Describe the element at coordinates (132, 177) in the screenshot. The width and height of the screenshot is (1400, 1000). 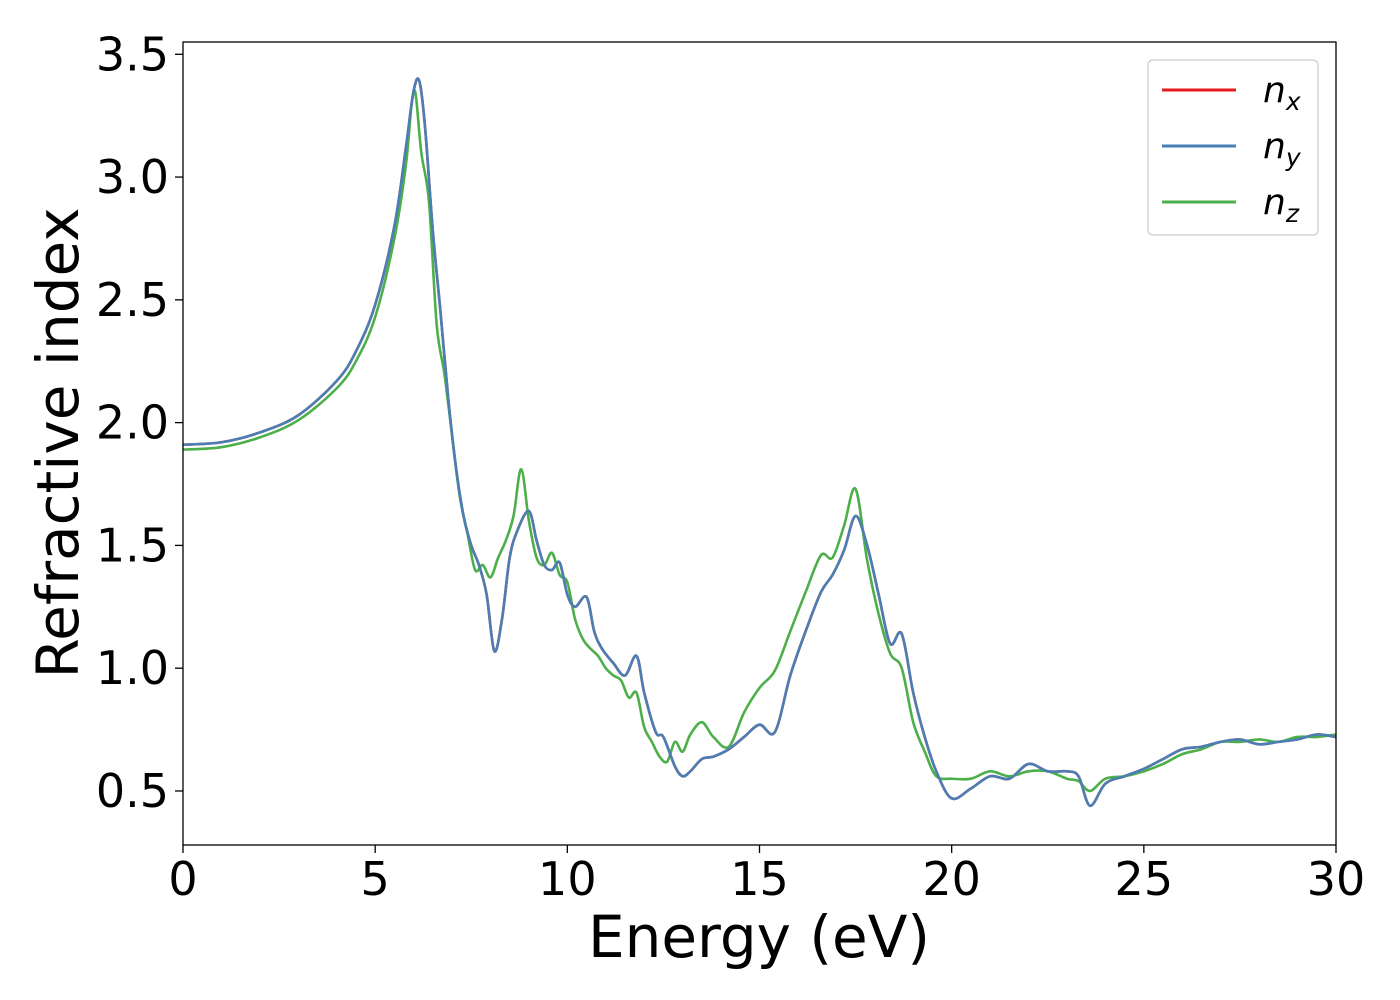
I see `y-tick-label: 3.0` at that location.